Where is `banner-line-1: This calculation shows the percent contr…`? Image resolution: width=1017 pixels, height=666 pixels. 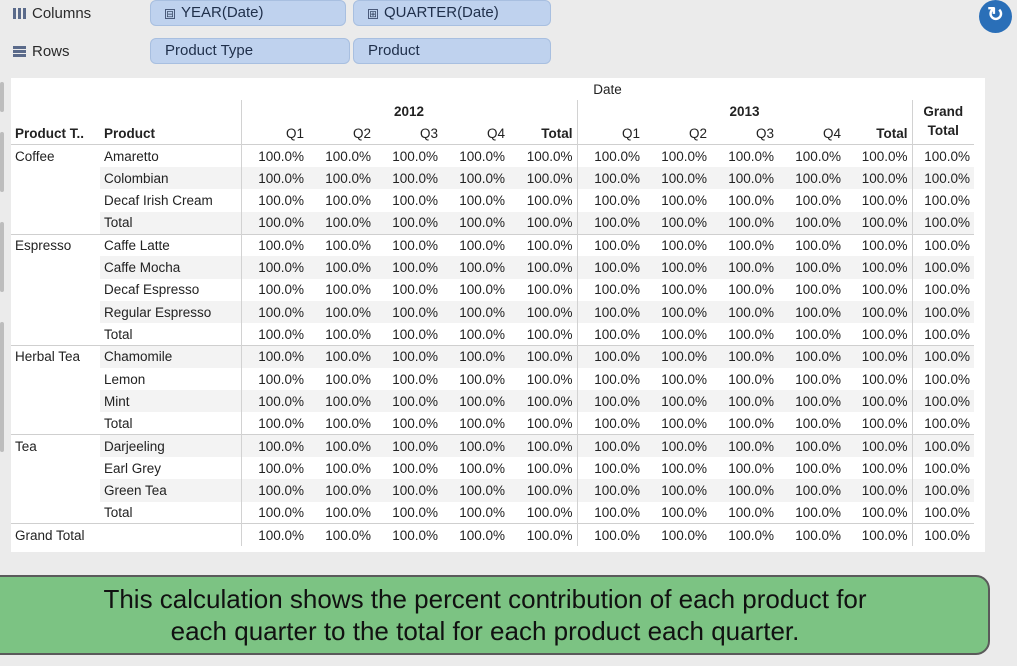 banner-line-1: This calculation shows the percent contr… is located at coordinates (485, 599).